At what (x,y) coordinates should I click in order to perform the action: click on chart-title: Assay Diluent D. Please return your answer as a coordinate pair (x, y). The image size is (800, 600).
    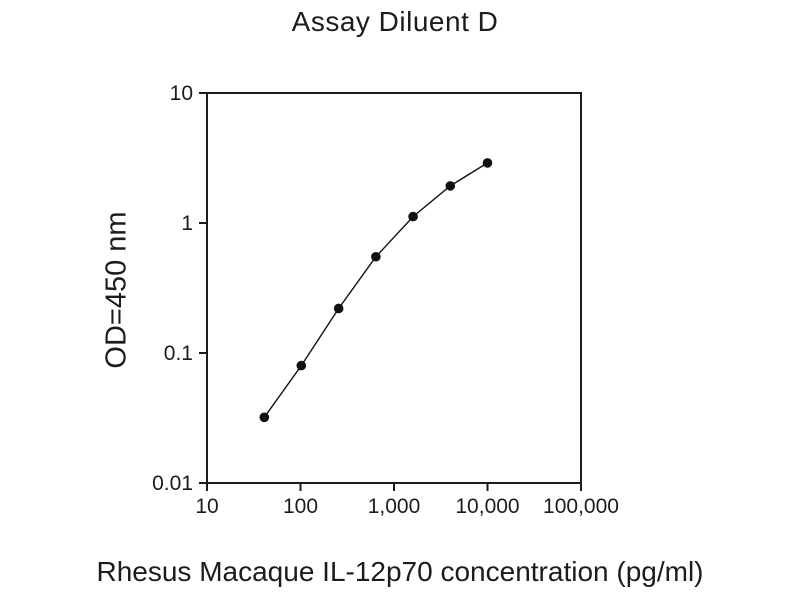
    Looking at the image, I should click on (395, 21).